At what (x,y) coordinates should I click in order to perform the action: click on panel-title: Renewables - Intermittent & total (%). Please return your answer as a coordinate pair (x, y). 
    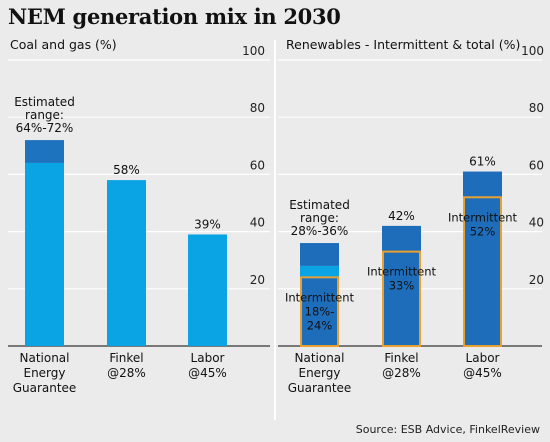
    Looking at the image, I should click on (403, 44).